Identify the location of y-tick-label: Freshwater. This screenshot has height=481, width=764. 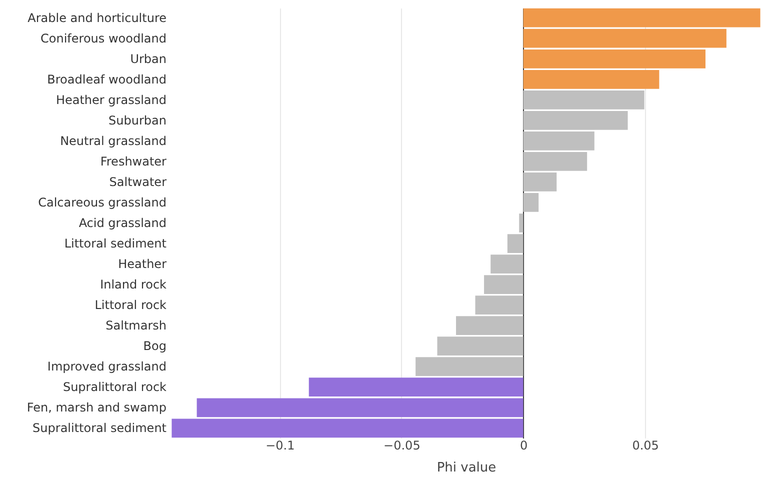
(133, 161).